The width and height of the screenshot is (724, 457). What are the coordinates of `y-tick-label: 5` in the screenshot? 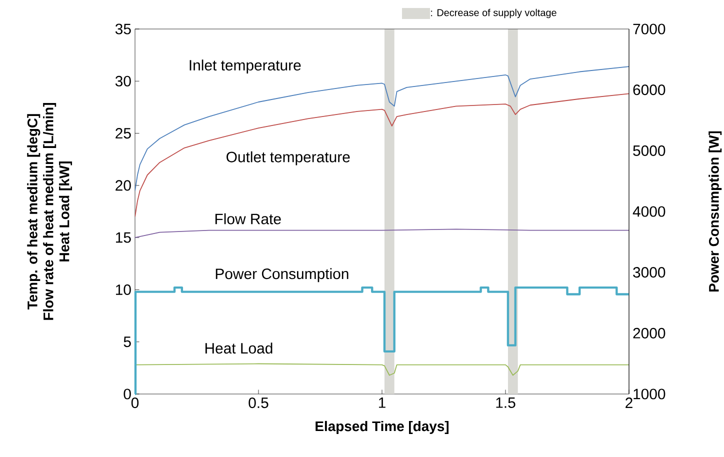 It's located at (127, 342).